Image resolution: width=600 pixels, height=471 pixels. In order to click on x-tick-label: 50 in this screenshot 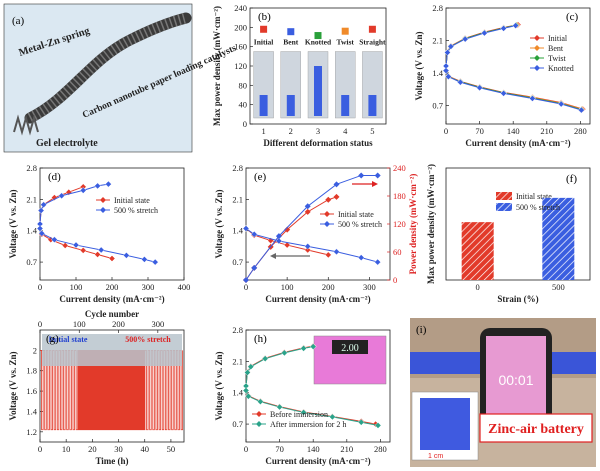, I will do `click(171, 449)`.